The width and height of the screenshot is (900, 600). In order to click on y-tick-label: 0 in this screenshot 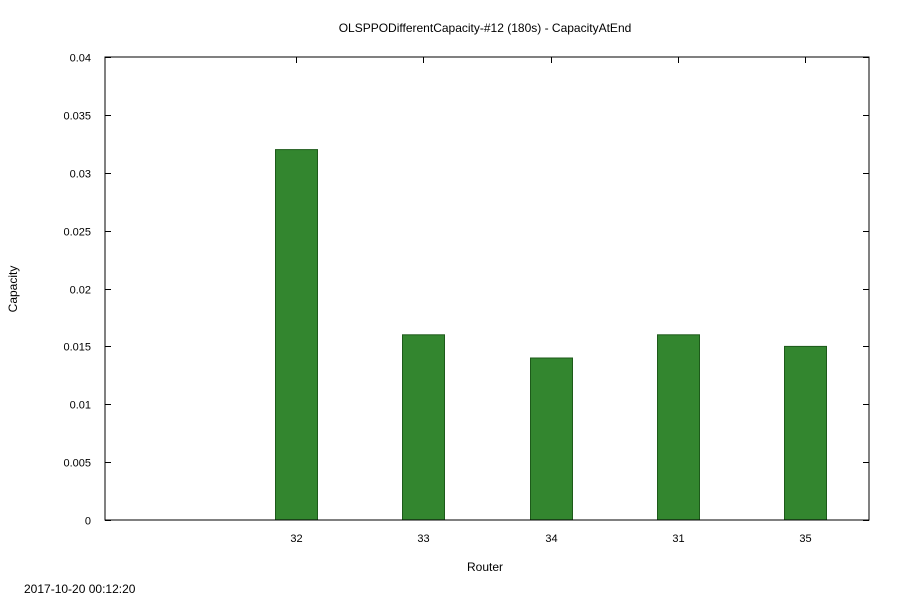, I will do `click(88, 522)`.